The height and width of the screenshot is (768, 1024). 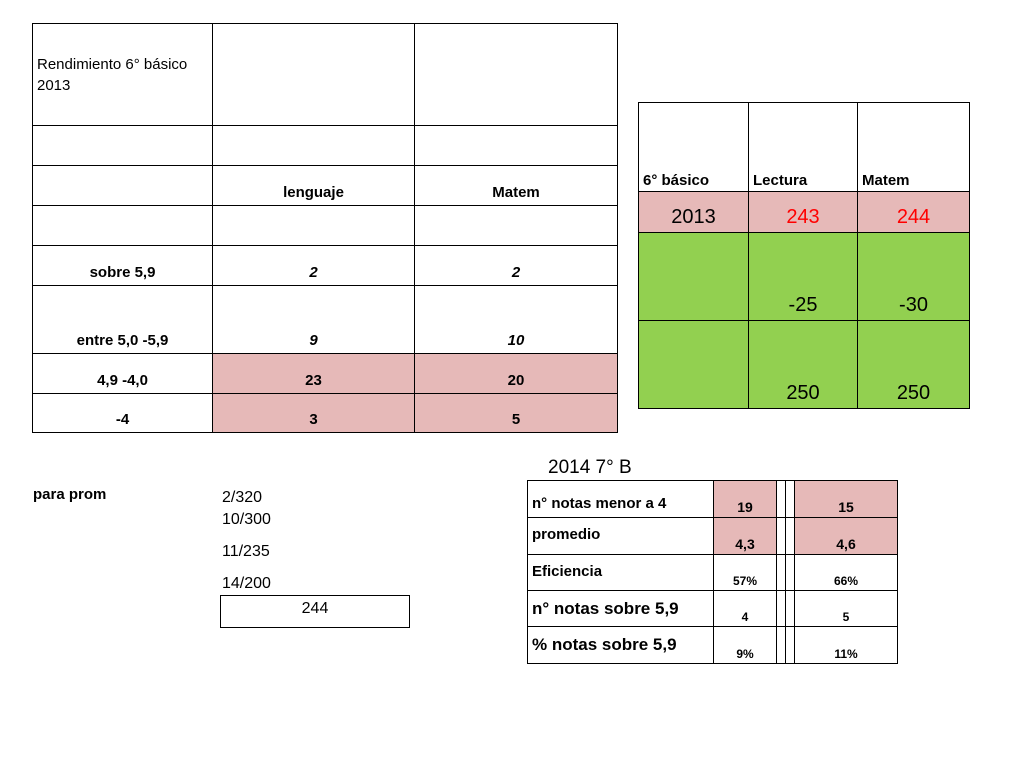 What do you see at coordinates (122, 413) in the screenshot?
I see `row-label: -4` at bounding box center [122, 413].